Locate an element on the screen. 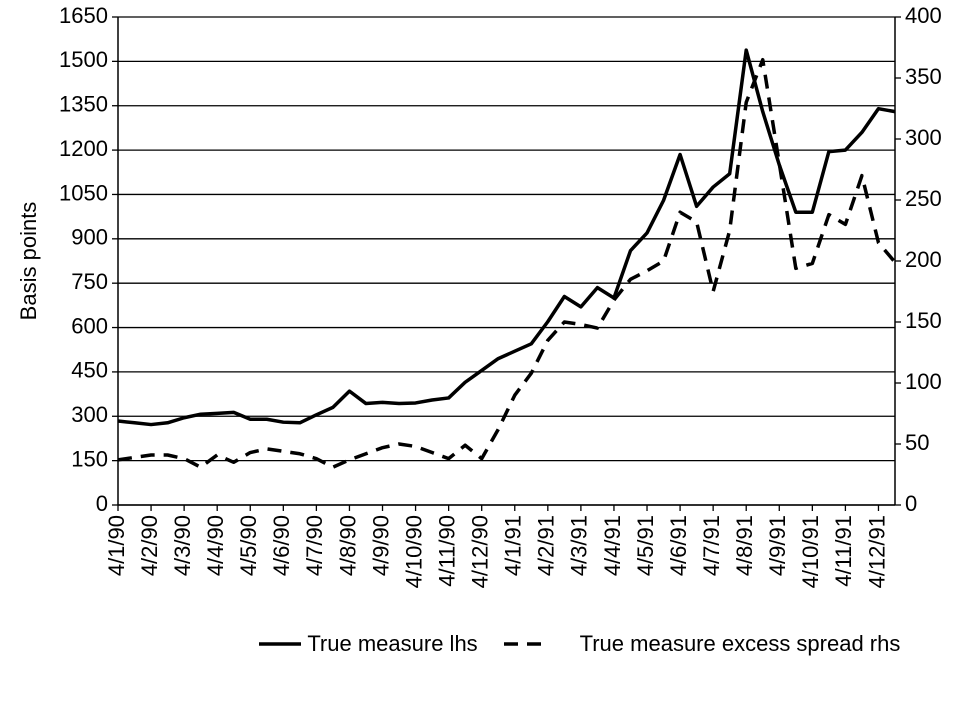  y-tick-label: 1350 is located at coordinates (83, 104).